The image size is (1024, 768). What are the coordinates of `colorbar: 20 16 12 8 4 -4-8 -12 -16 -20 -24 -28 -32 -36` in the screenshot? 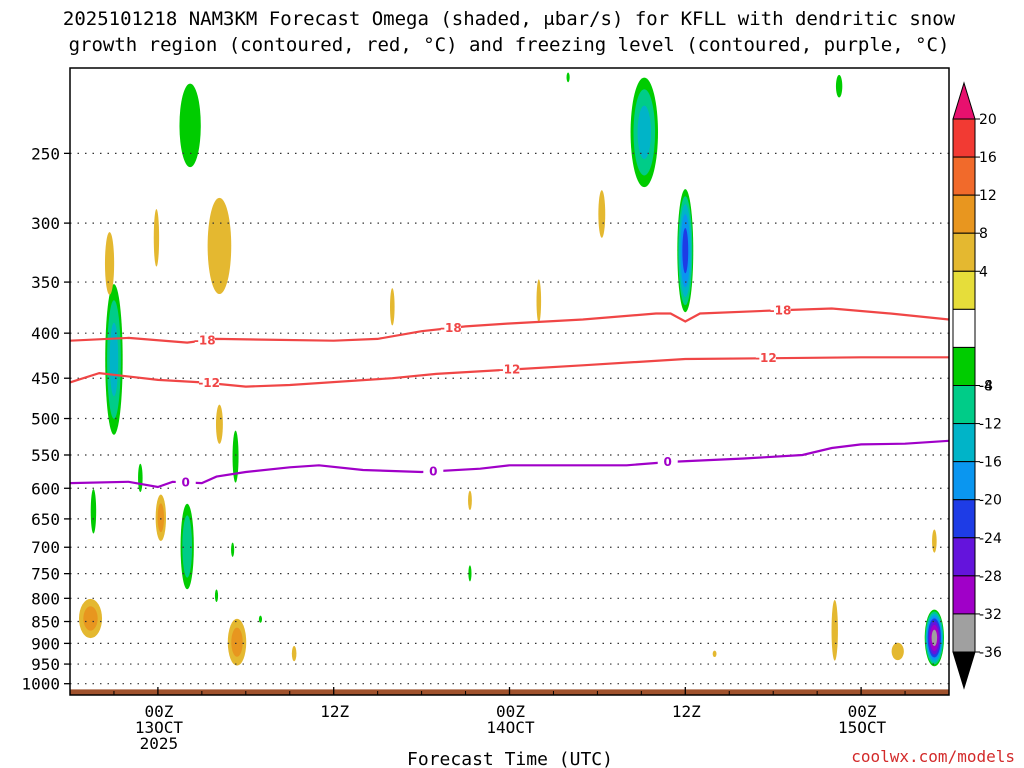 It's located at (977, 385).